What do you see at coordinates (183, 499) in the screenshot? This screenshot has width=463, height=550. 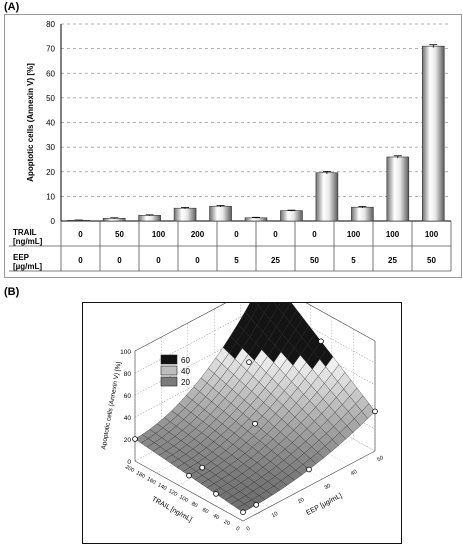 I see `trail-tick-label: 100` at bounding box center [183, 499].